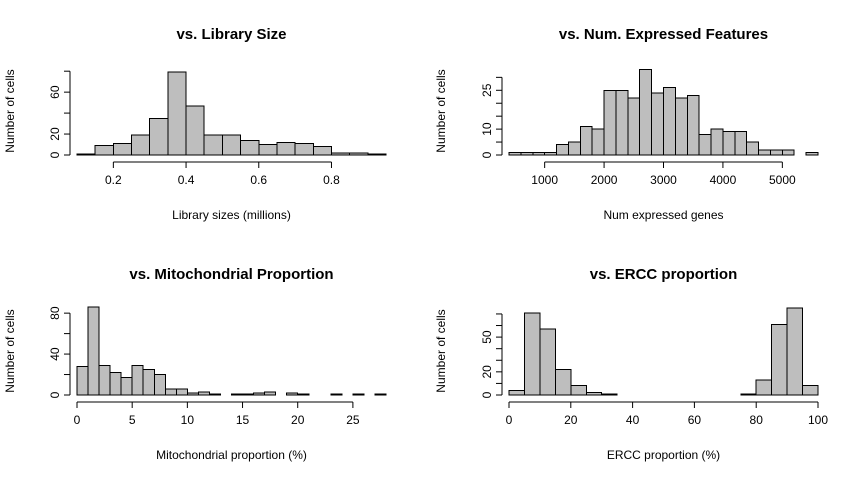 This screenshot has height=480, width=864. What do you see at coordinates (55, 354) in the screenshot?
I see `y-tick-label: 40` at bounding box center [55, 354].